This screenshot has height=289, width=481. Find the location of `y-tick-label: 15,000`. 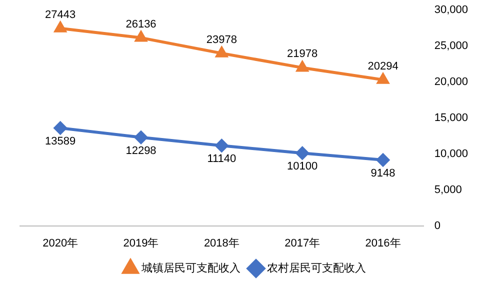

y-tick-label: 15,000 is located at coordinates (451, 118).